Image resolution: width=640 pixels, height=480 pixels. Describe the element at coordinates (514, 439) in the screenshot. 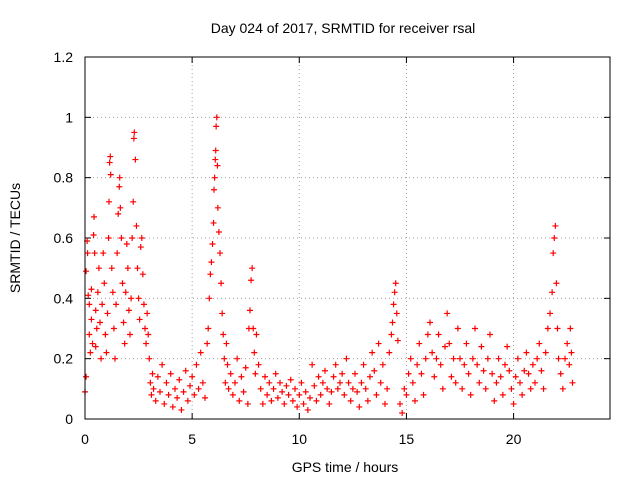

I see `x-tick-label: 20` at that location.